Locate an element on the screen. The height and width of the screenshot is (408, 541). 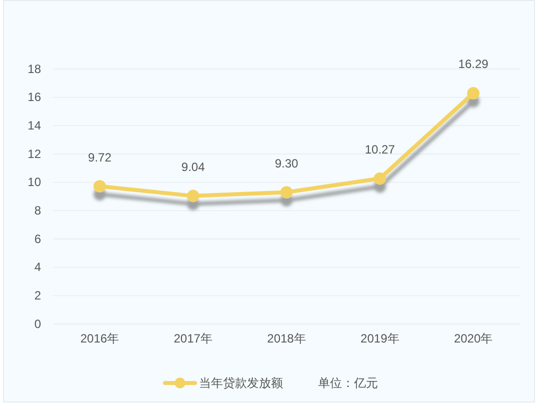
y-tick-label: 12 is located at coordinates (35, 153).